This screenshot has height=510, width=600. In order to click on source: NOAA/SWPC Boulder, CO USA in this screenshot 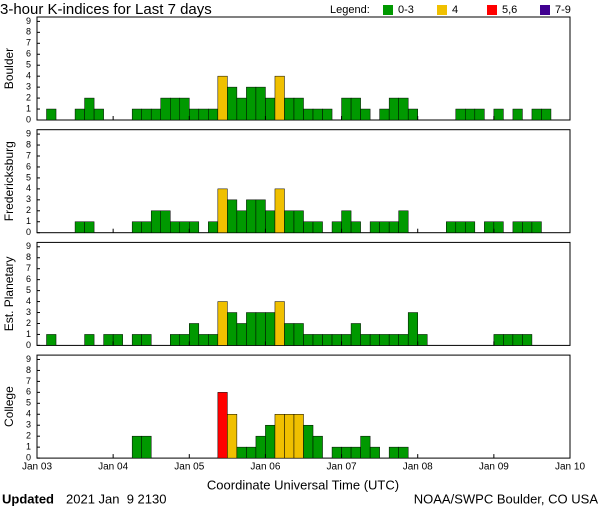, I will do `click(506, 498)`.